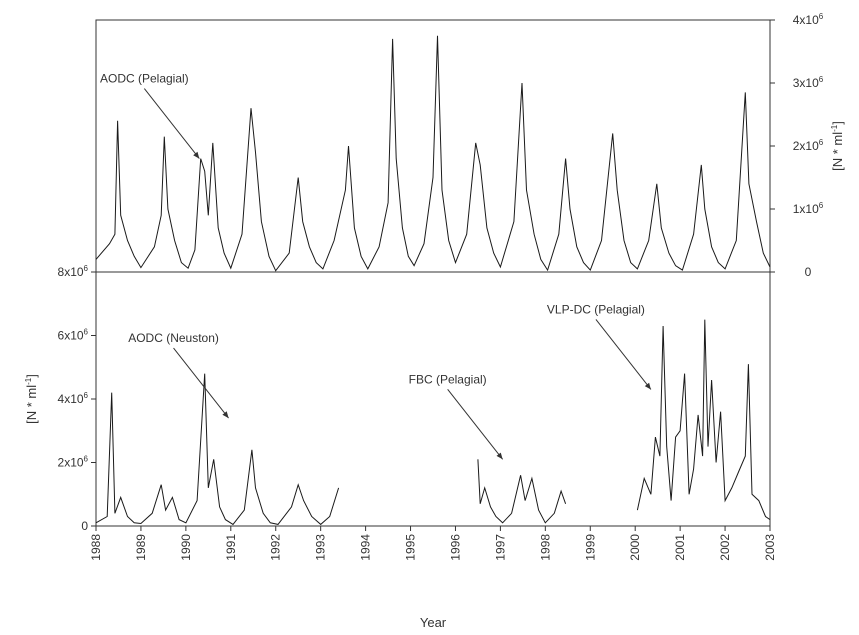 The height and width of the screenshot is (635, 859). Describe the element at coordinates (808, 82) in the screenshot. I see `y-tick-label: 3x10⁶` at that location.